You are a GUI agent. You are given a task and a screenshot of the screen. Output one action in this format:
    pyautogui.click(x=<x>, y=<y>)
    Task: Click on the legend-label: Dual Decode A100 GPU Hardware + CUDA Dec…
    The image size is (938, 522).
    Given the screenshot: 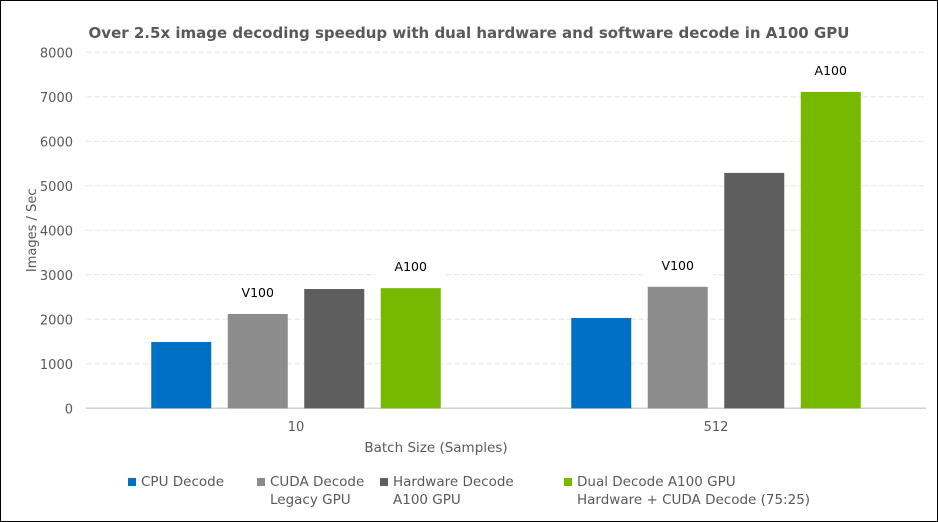 What is the action you would take?
    pyautogui.click(x=694, y=491)
    